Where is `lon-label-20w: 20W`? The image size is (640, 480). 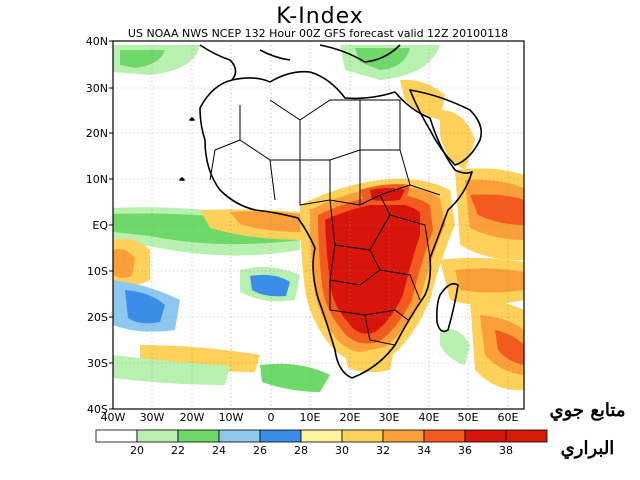 lon-label-20w: 20W is located at coordinates (192, 417).